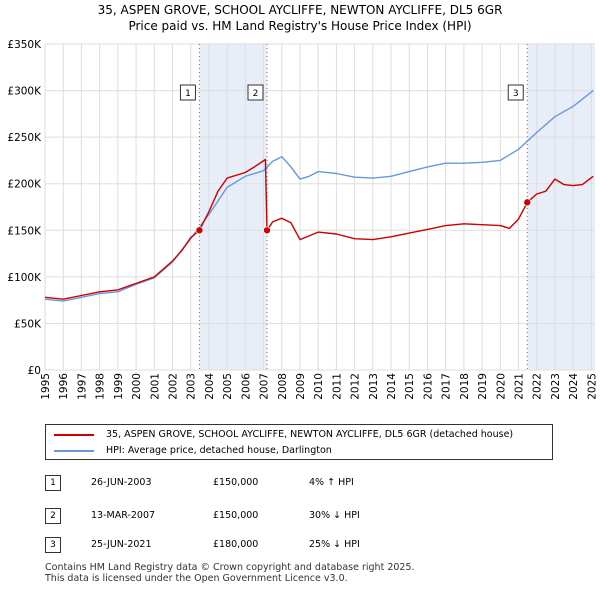 This screenshot has height=590, width=600. Describe the element at coordinates (447, 386) in the screenshot. I see `x-tick-label: 2017` at that location.